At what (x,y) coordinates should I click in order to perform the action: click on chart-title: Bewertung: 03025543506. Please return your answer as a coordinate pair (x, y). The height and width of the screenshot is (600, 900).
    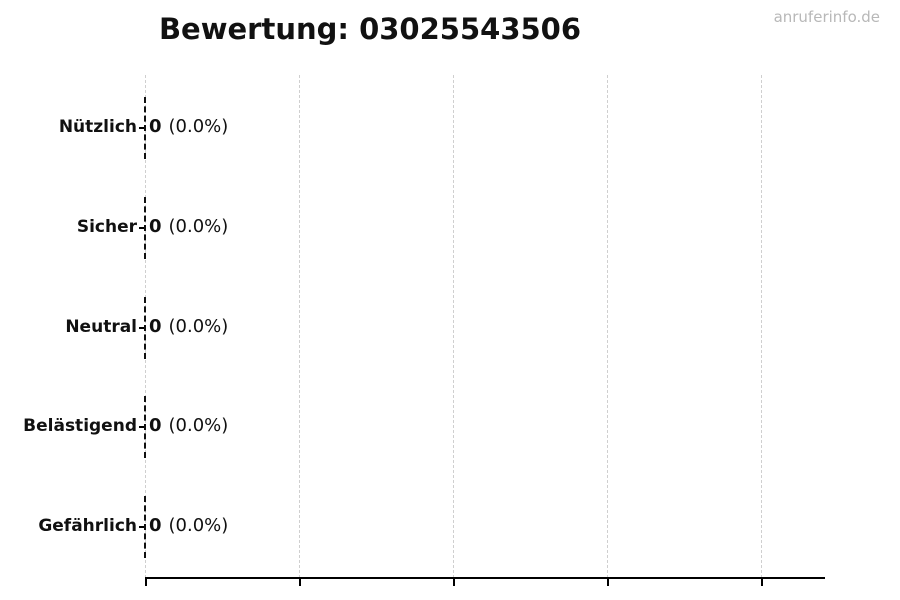
    Looking at the image, I should click on (370, 29).